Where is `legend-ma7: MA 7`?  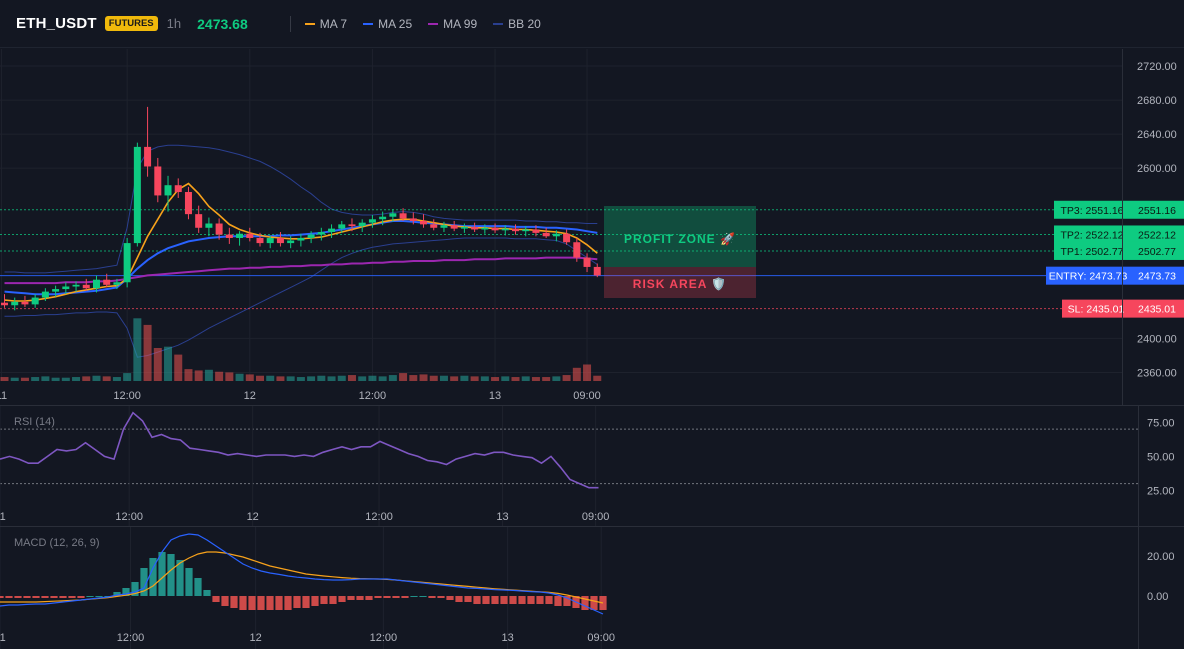
legend-ma7: MA 7 is located at coordinates (325, 24).